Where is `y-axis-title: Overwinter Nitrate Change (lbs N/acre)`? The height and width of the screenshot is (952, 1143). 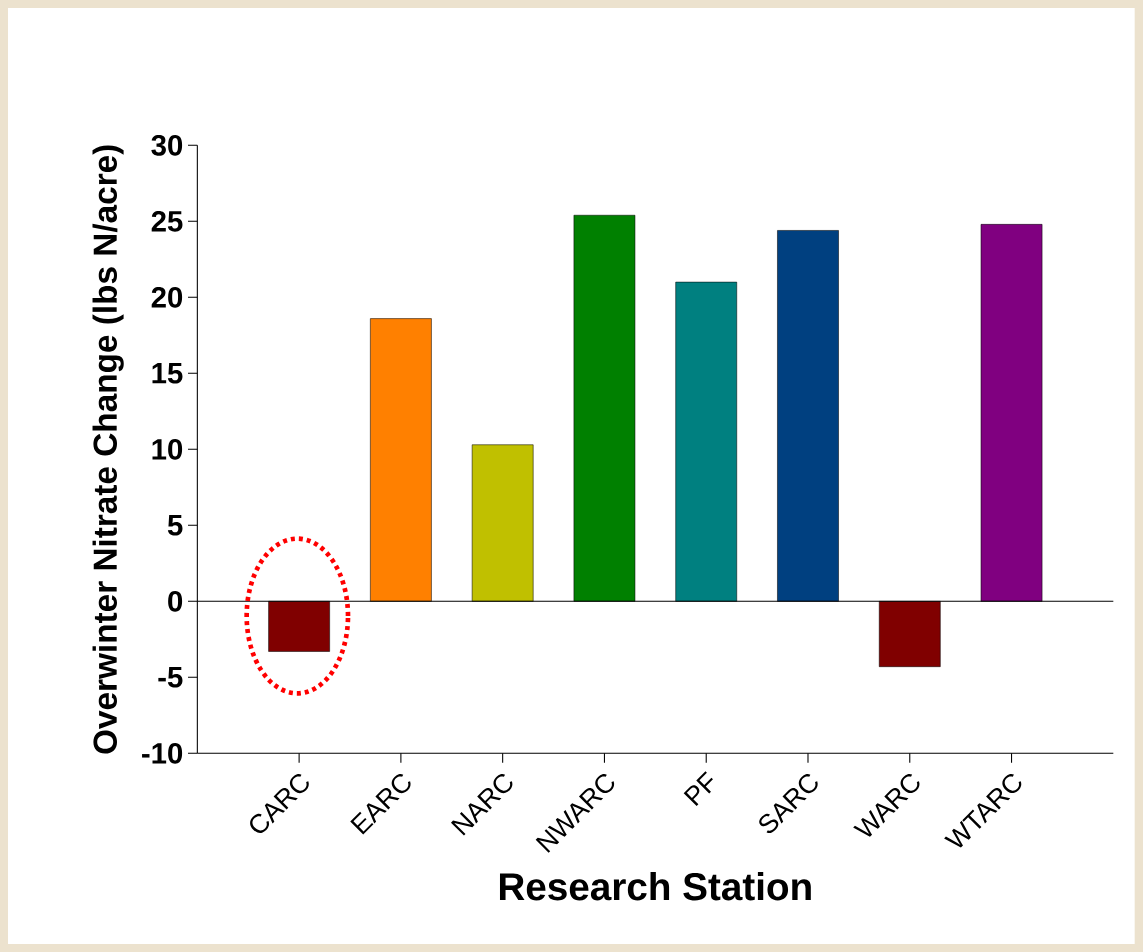 y-axis-title: Overwinter Nitrate Change (lbs N/acre) is located at coordinates (108, 449).